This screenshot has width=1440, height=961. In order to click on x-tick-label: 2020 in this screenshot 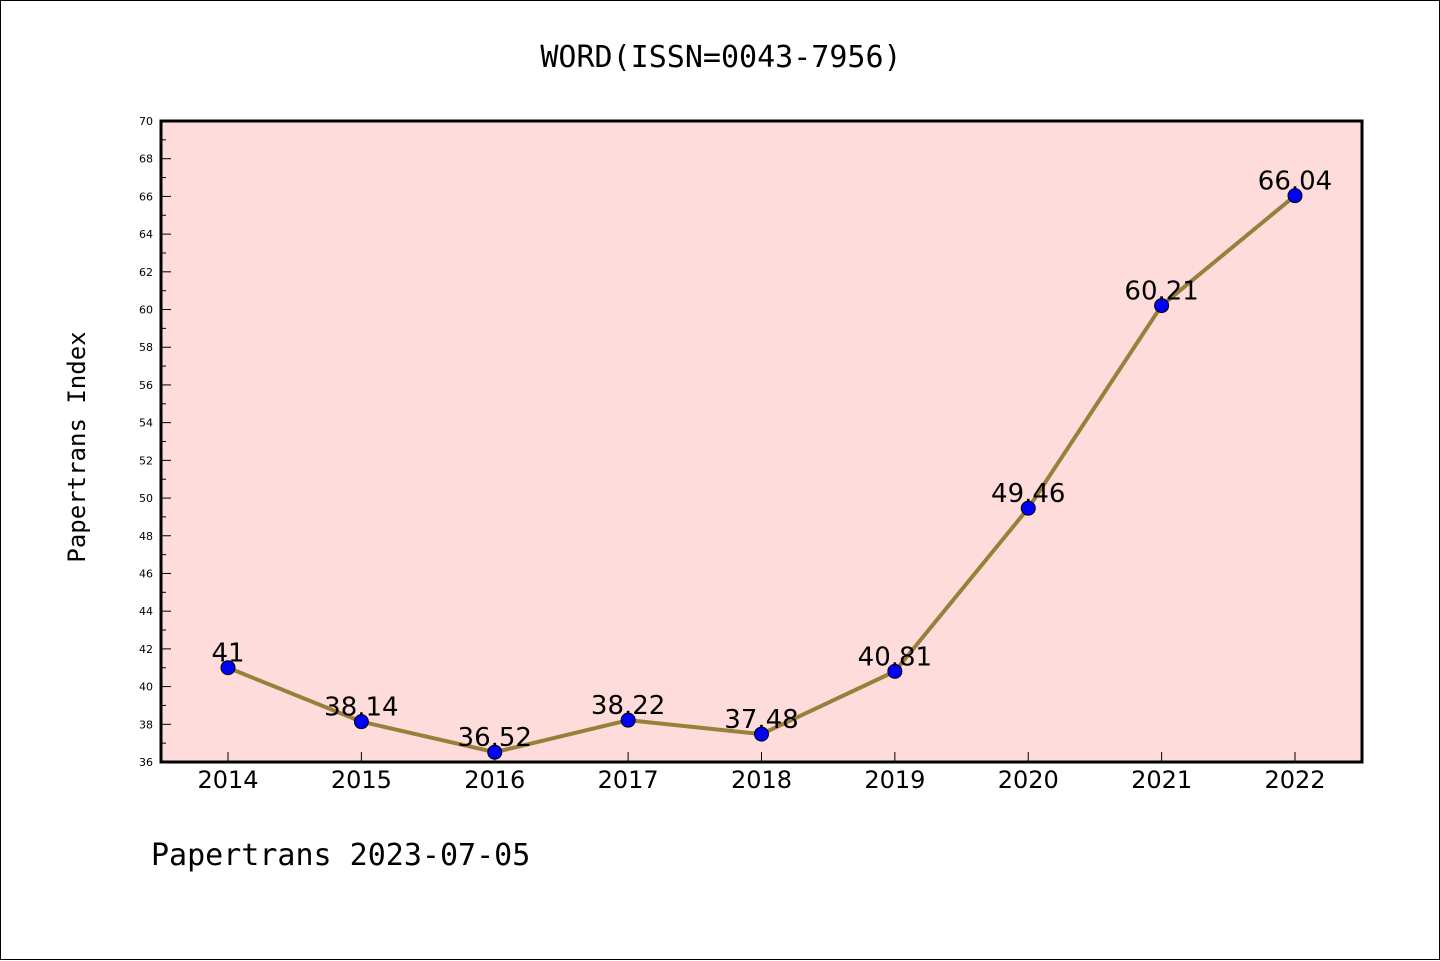, I will do `click(1028, 780)`.